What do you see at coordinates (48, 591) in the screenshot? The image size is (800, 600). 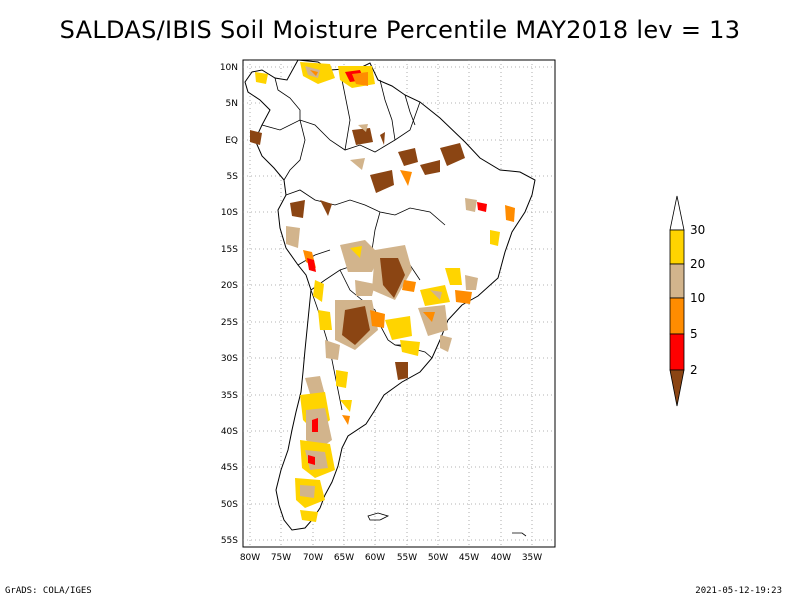 I see `footer-credit: GrADS: COLA/IGES` at bounding box center [48, 591].